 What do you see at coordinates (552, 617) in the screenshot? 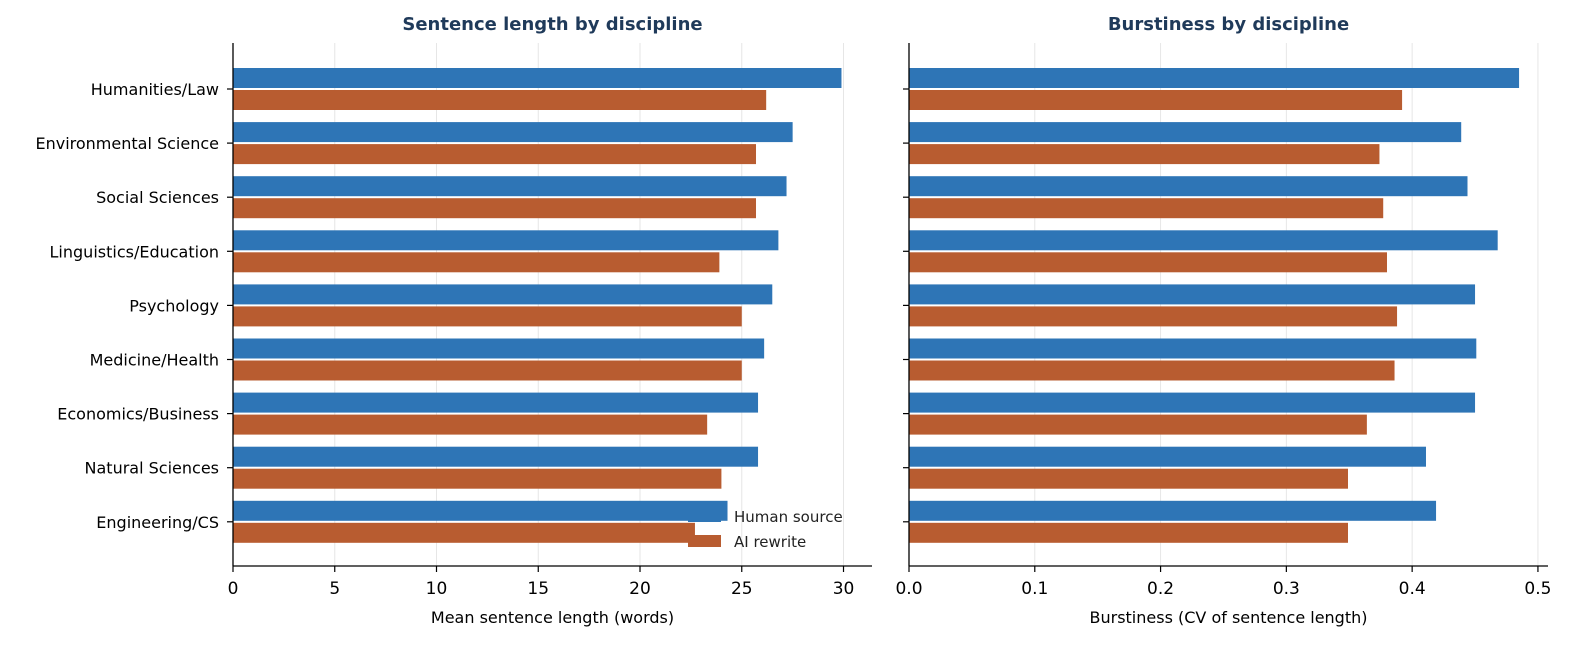
I see `x-axis-label: Mean sentence length (words)` at bounding box center [552, 617].